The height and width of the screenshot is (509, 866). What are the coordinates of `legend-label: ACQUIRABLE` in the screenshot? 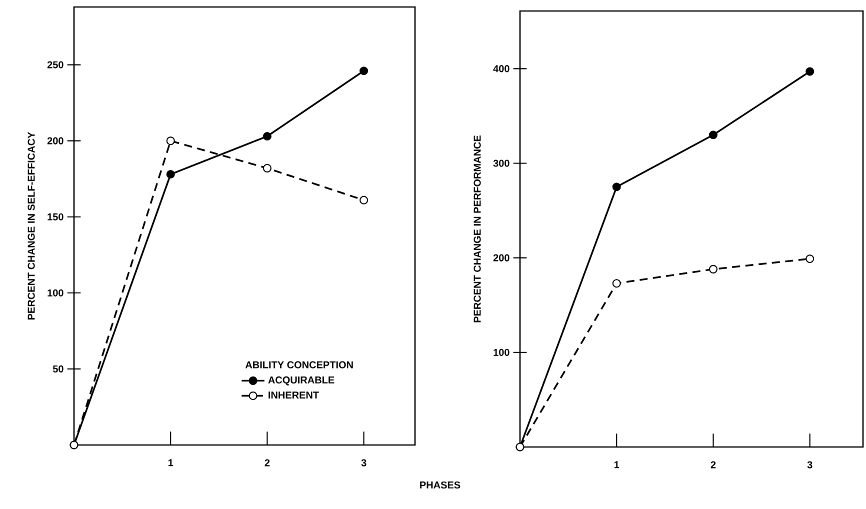 It's located at (301, 381).